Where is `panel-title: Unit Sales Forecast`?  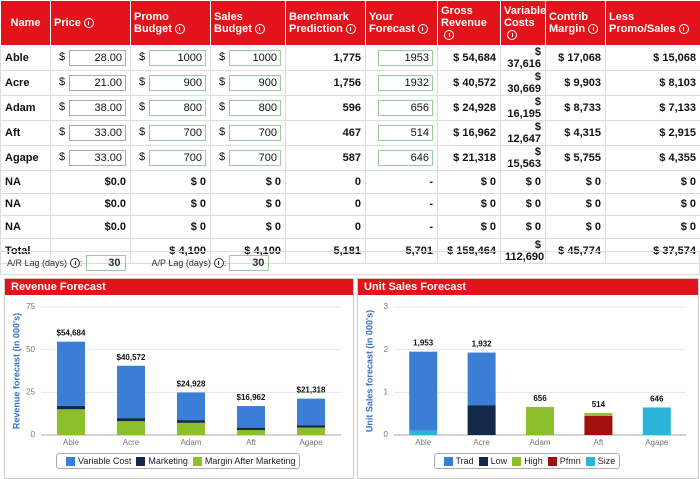 panel-title: Unit Sales Forecast is located at coordinates (528, 287).